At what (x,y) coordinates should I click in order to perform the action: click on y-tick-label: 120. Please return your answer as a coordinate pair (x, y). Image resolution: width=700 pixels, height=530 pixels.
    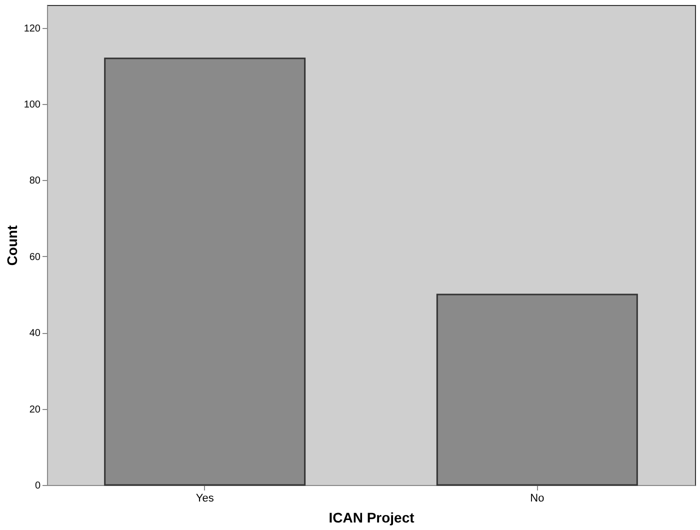
    Looking at the image, I should click on (32, 28).